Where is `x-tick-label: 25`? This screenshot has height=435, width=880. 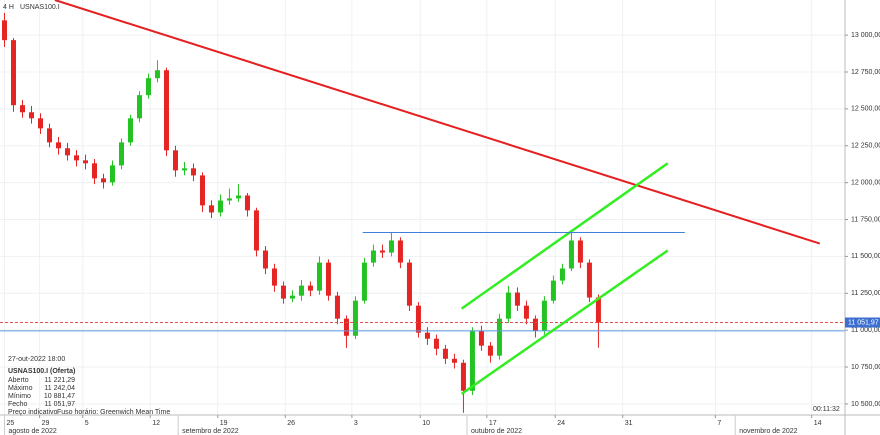 x-tick-label: 25 is located at coordinates (10, 423).